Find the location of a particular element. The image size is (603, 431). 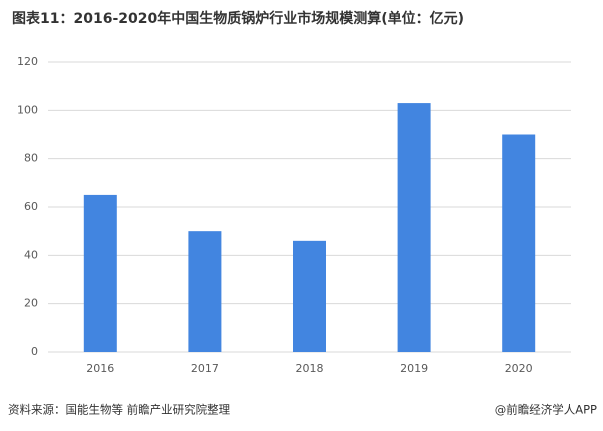

chart-title: 图表11：2016-2020年中国生物质锅炉行业市场规模测算(单位：亿元) is located at coordinates (238, 18).